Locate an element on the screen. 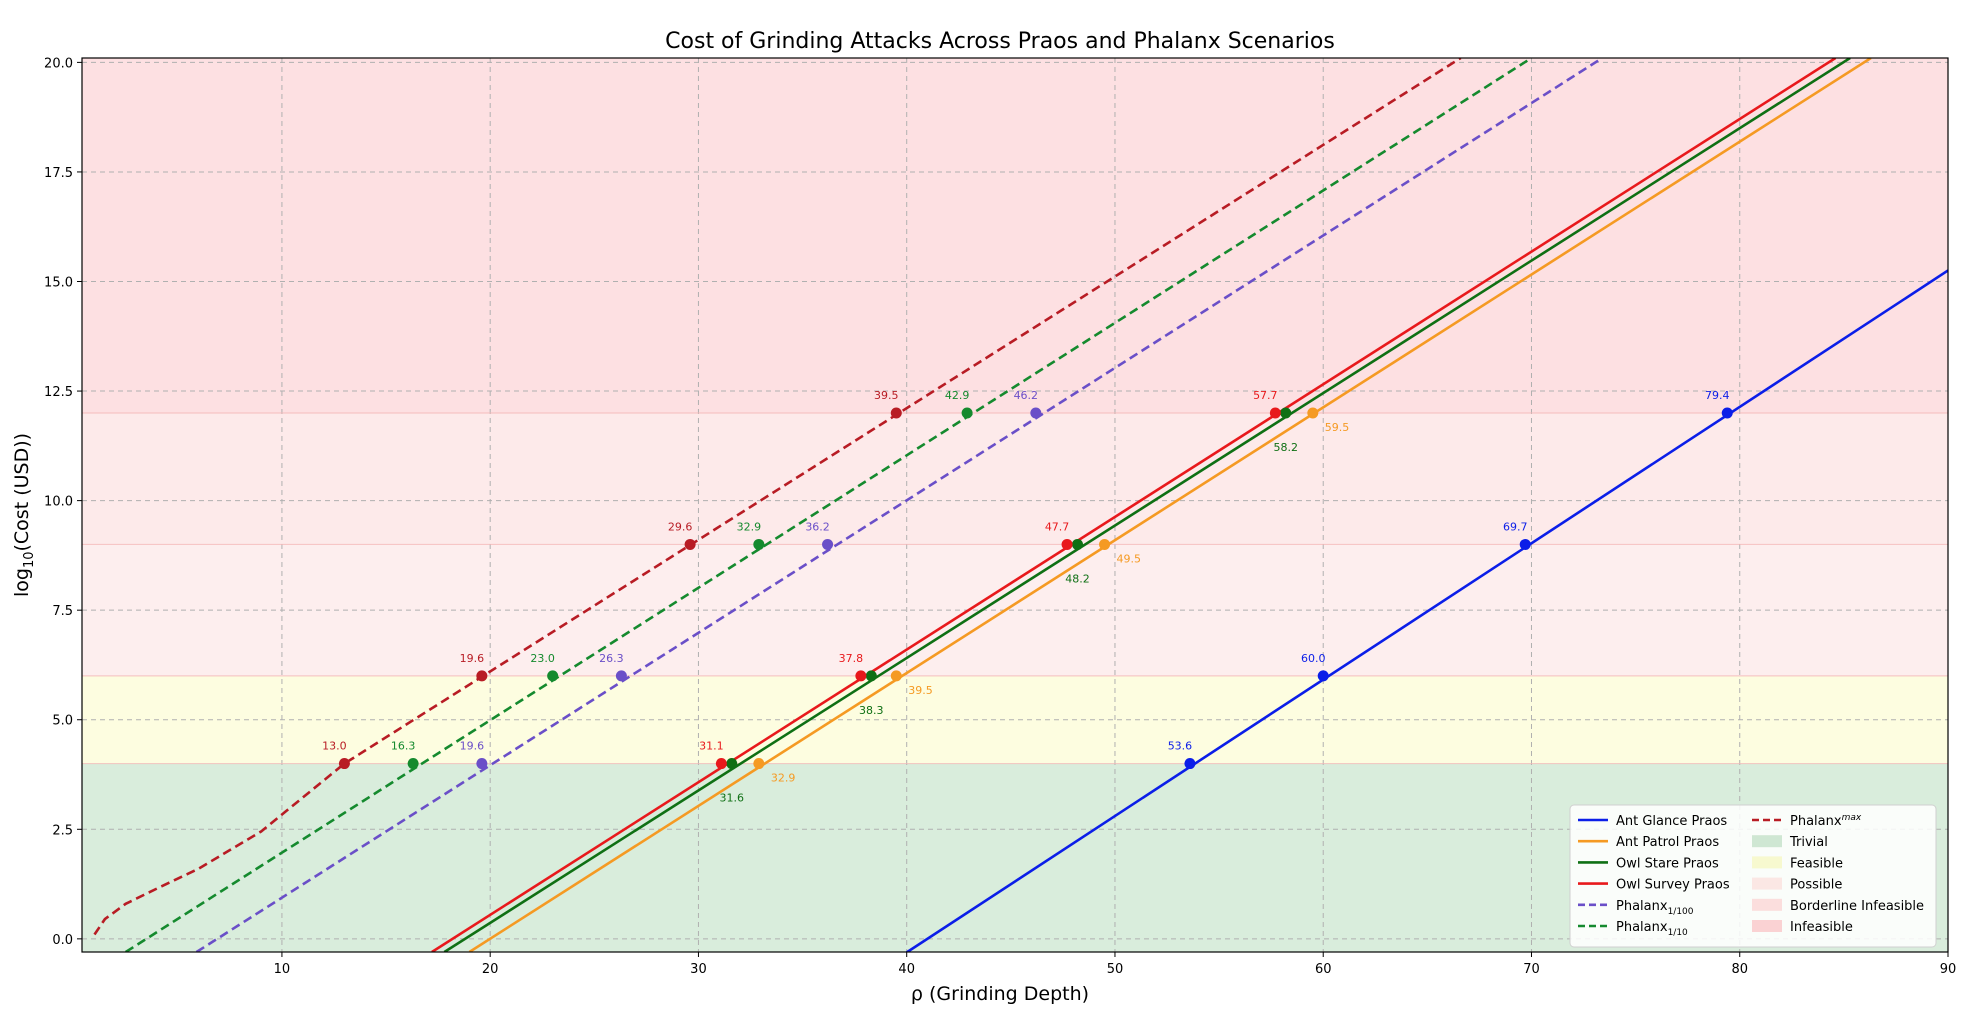  marker-label: 38.3 is located at coordinates (871, 710).